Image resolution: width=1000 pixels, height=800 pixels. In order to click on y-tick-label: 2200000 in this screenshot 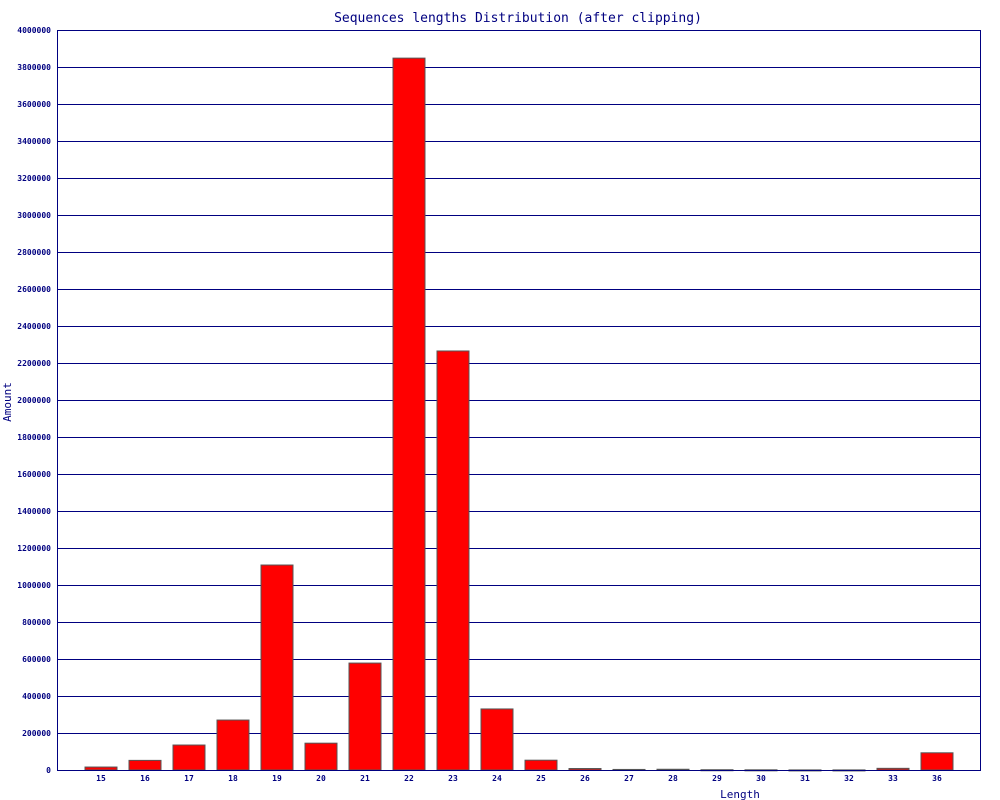, I will do `click(34, 363)`.